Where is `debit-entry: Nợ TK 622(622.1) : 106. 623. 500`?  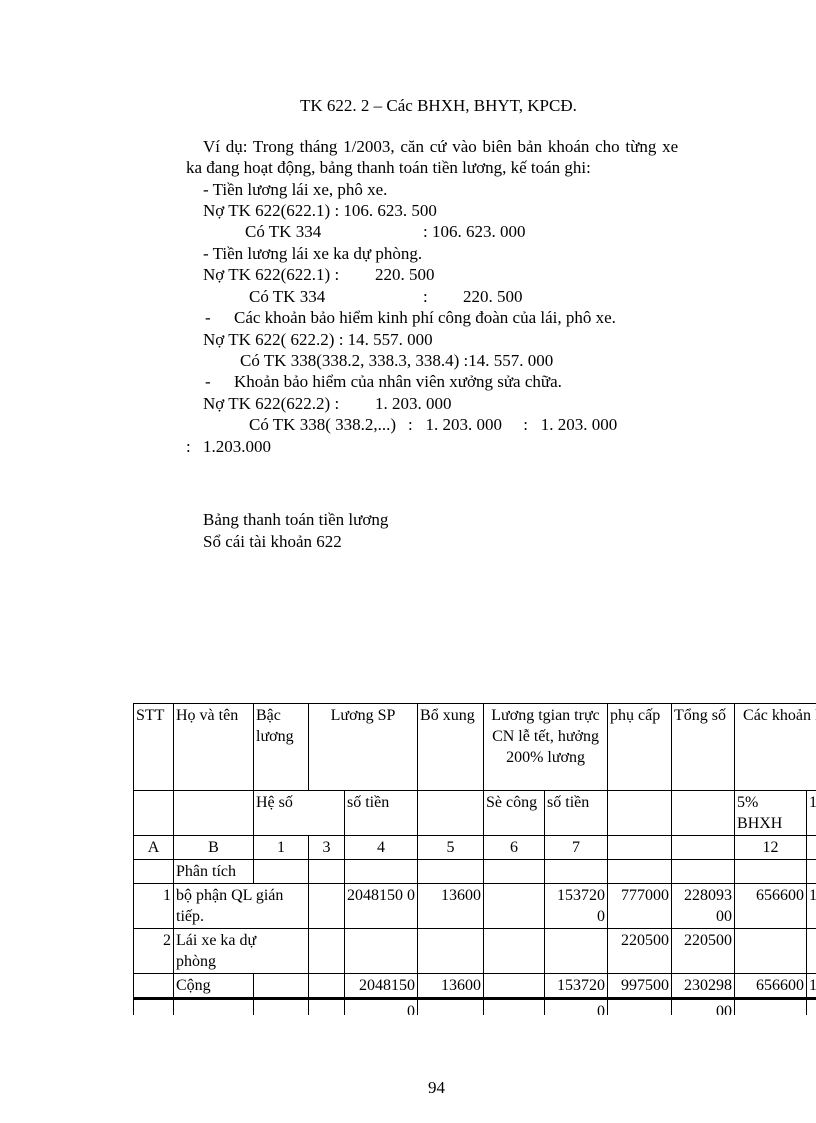
debit-entry: Nợ TK 622(622.1) : 106. 623. 500 is located at coordinates (320, 210).